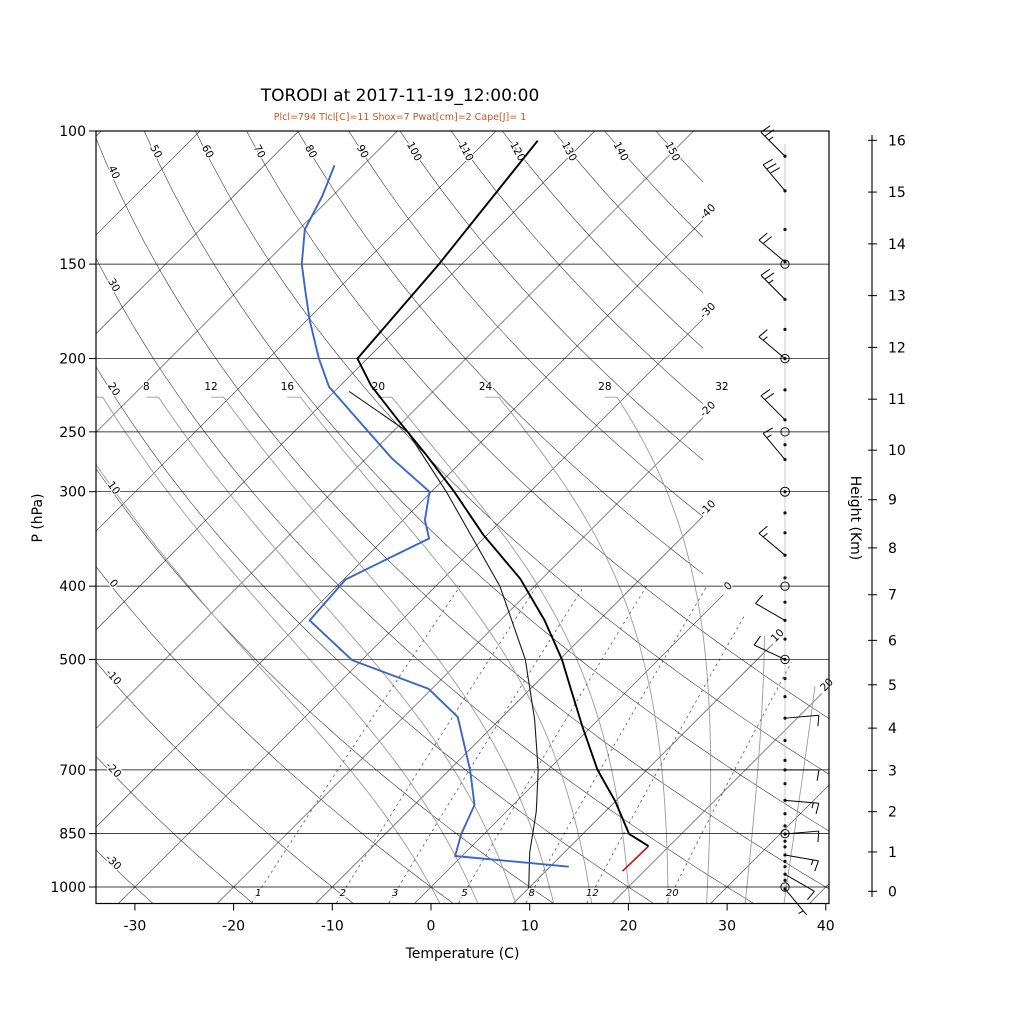  I want to click on pressure-tick-label: 300, so click(72, 493).